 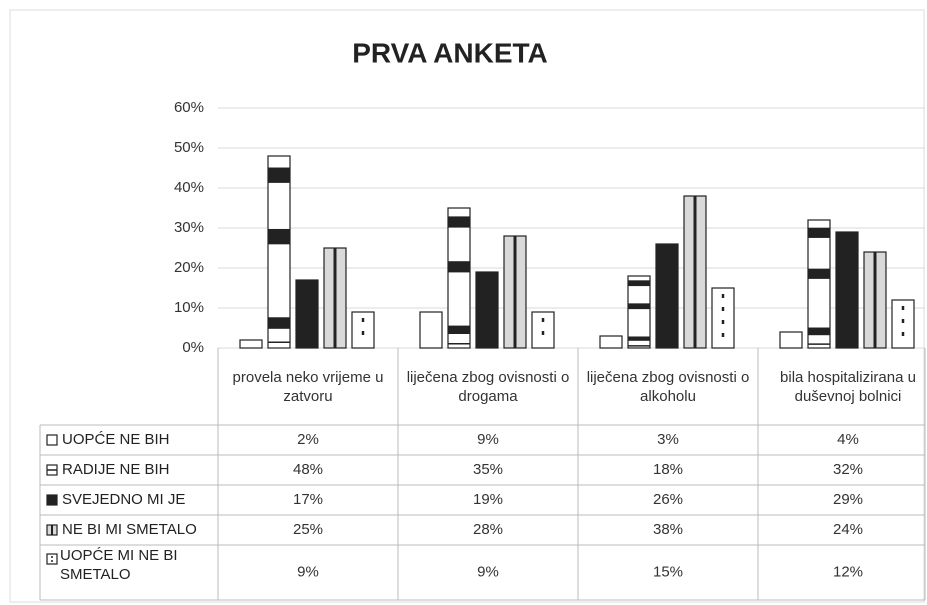 What do you see at coordinates (189, 107) in the screenshot?
I see `y-tick-label: 60%` at bounding box center [189, 107].